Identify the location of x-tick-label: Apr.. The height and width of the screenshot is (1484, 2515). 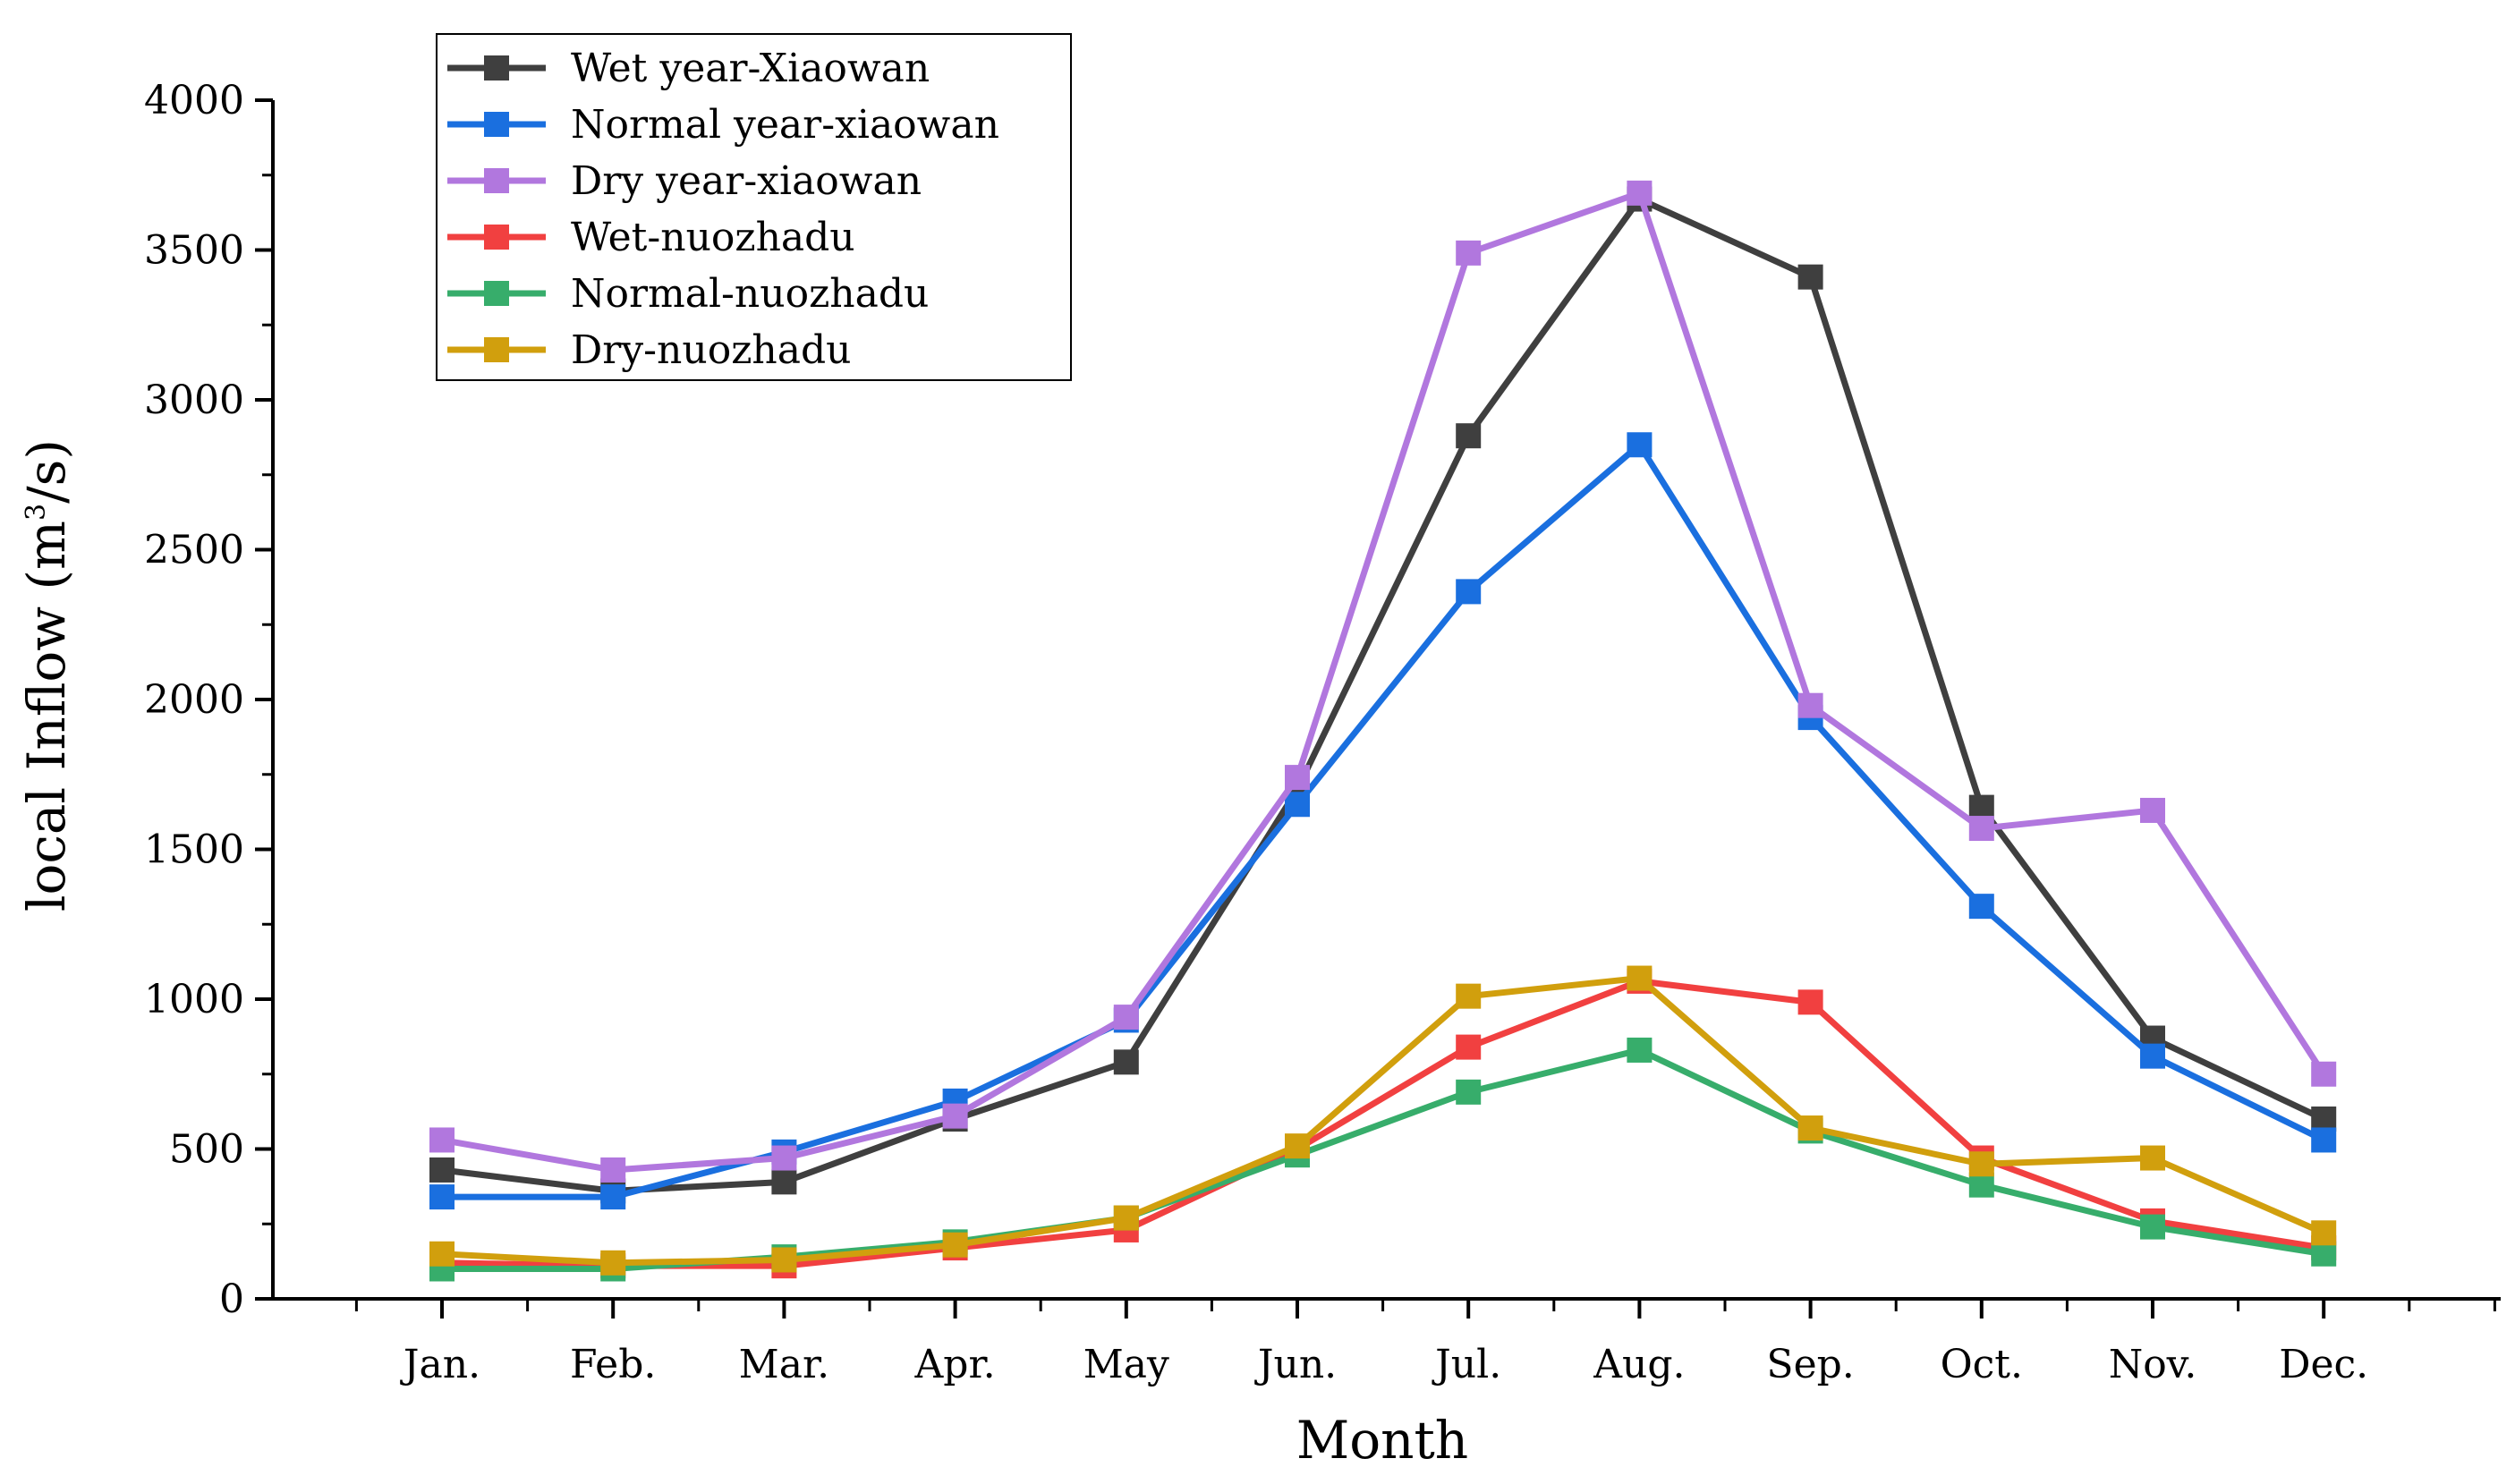
(955, 1364).